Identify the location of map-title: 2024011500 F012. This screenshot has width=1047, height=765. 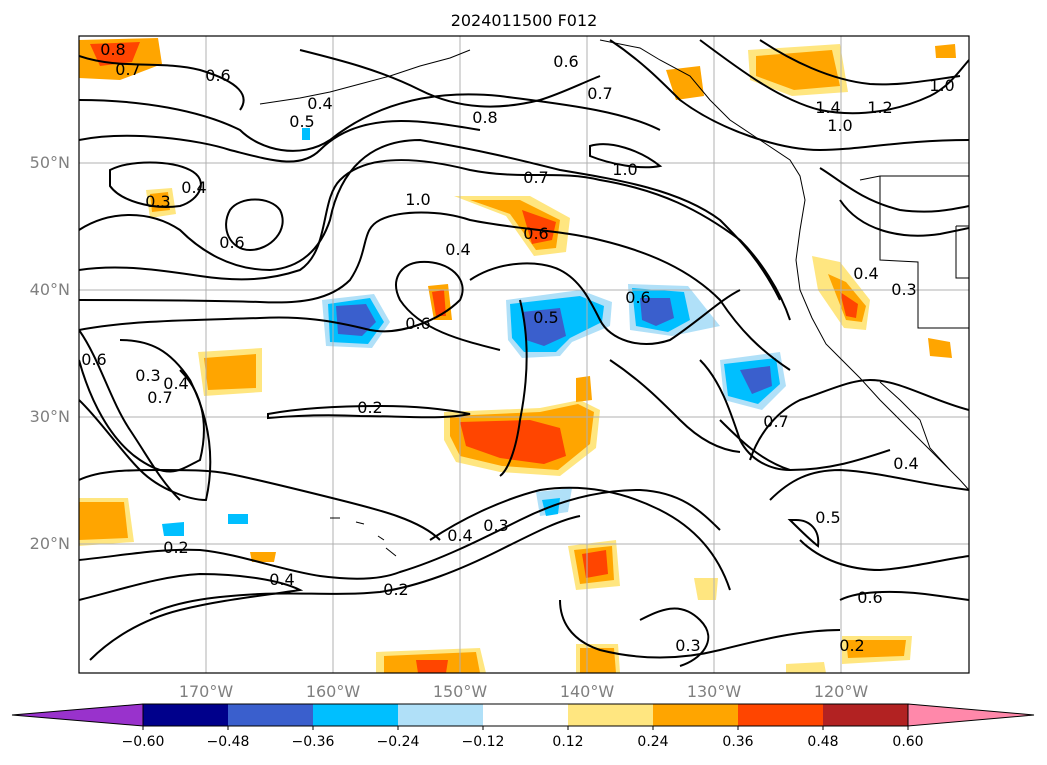
(524, 20).